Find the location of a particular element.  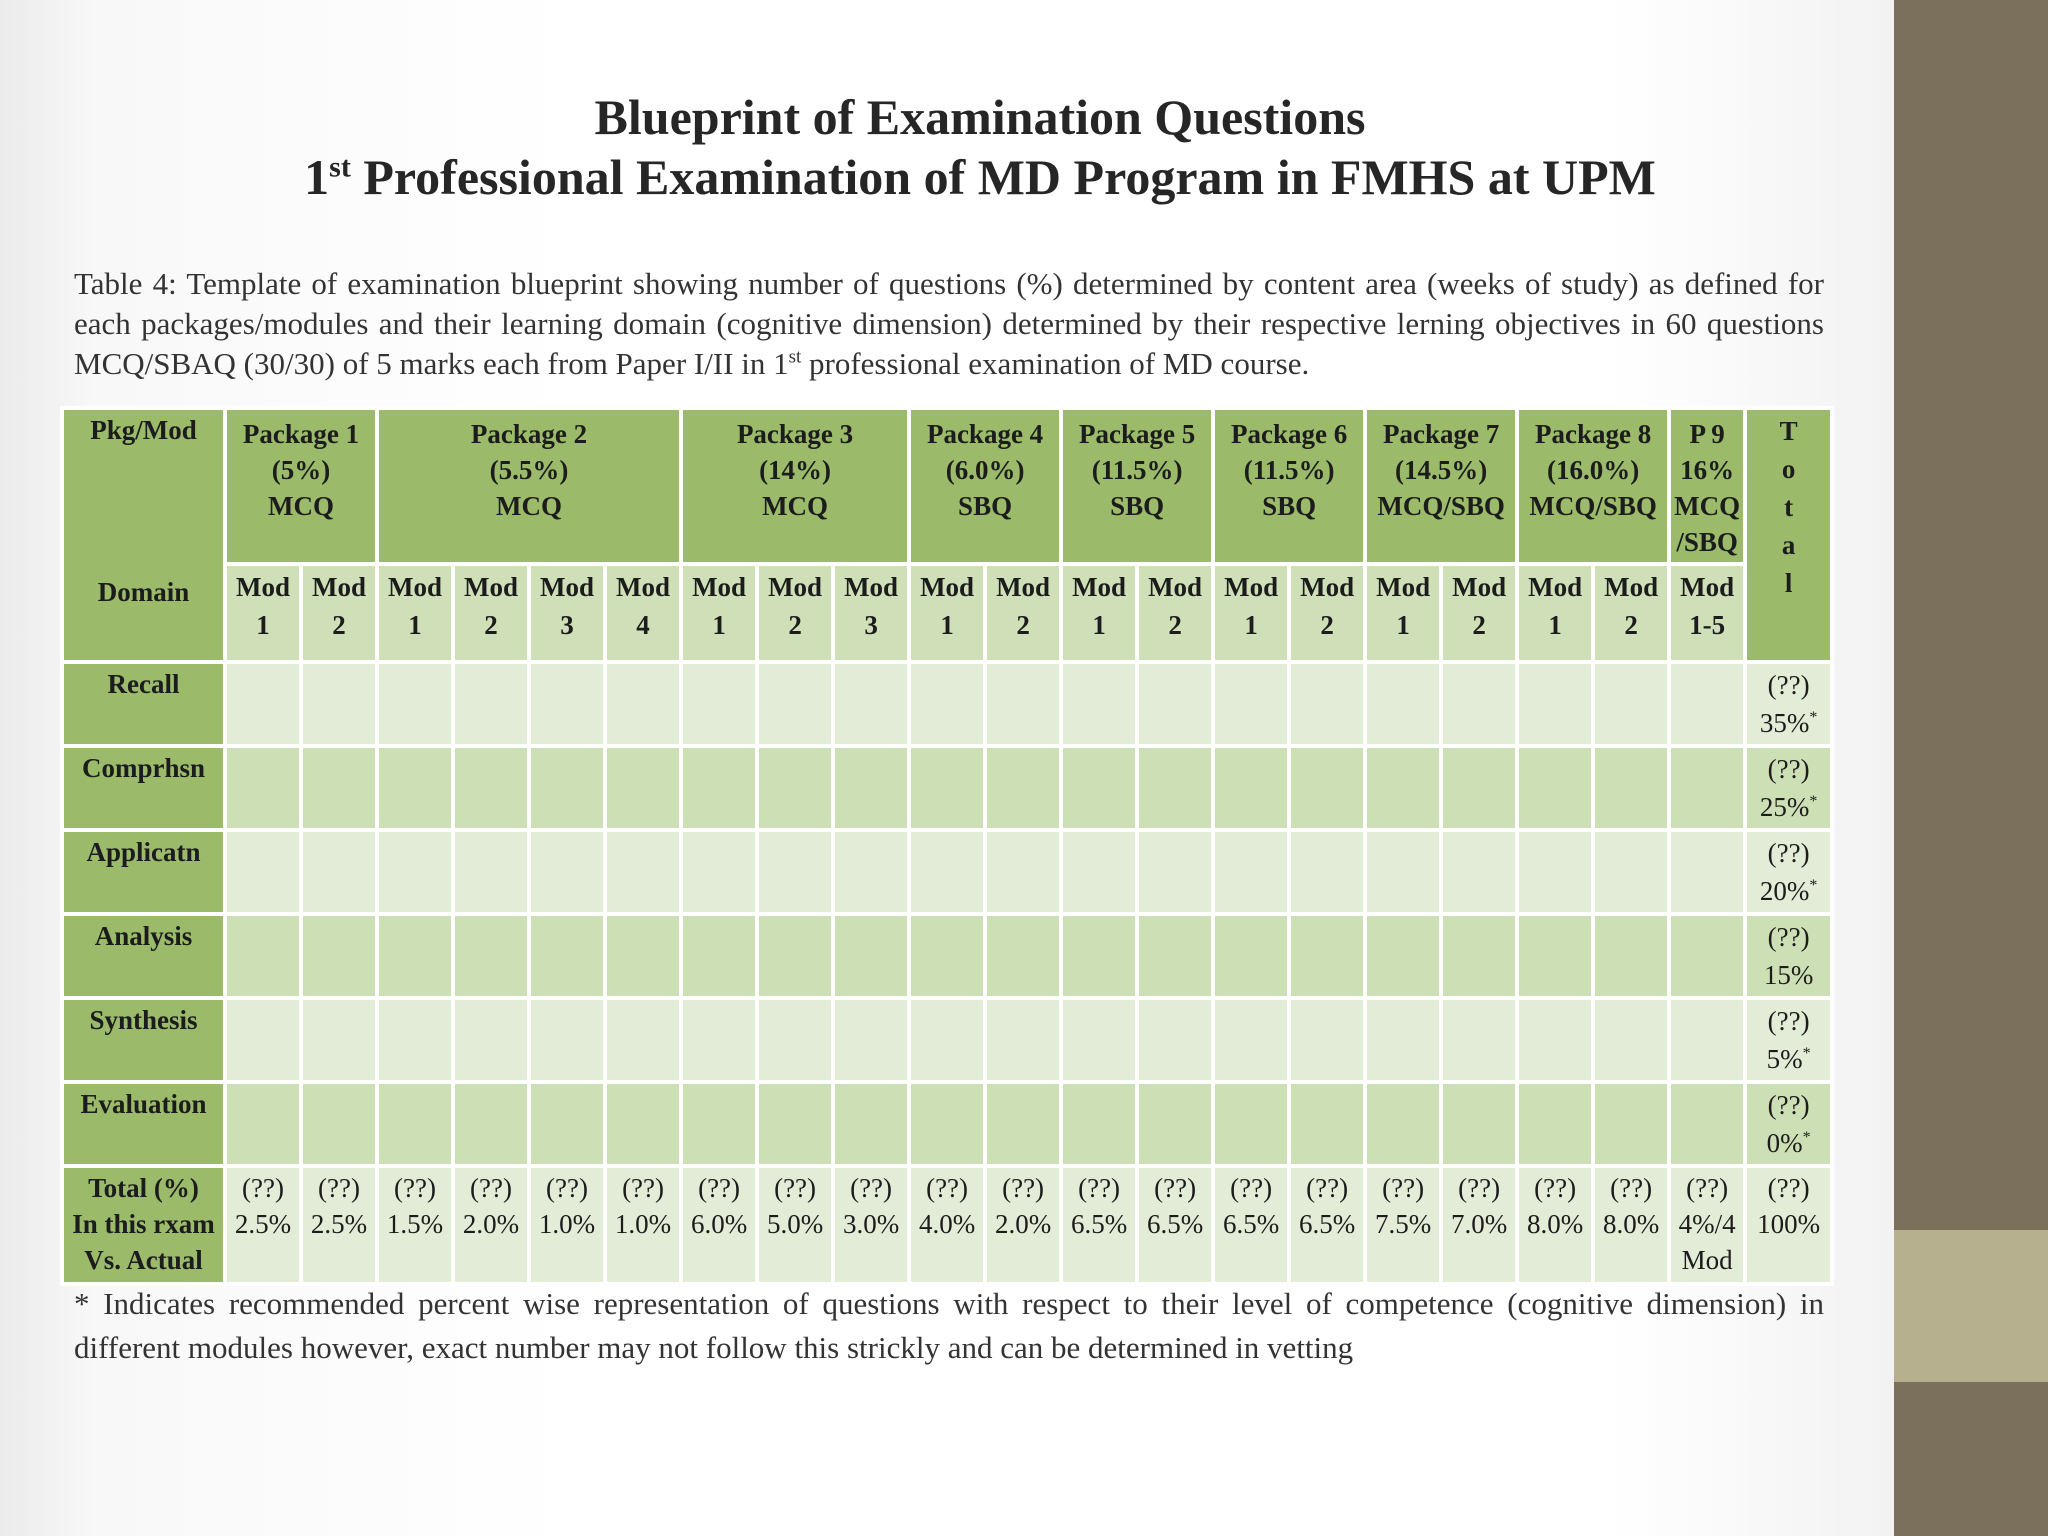

domain-row: Applicatn (??) 20%* is located at coordinates (947, 872).